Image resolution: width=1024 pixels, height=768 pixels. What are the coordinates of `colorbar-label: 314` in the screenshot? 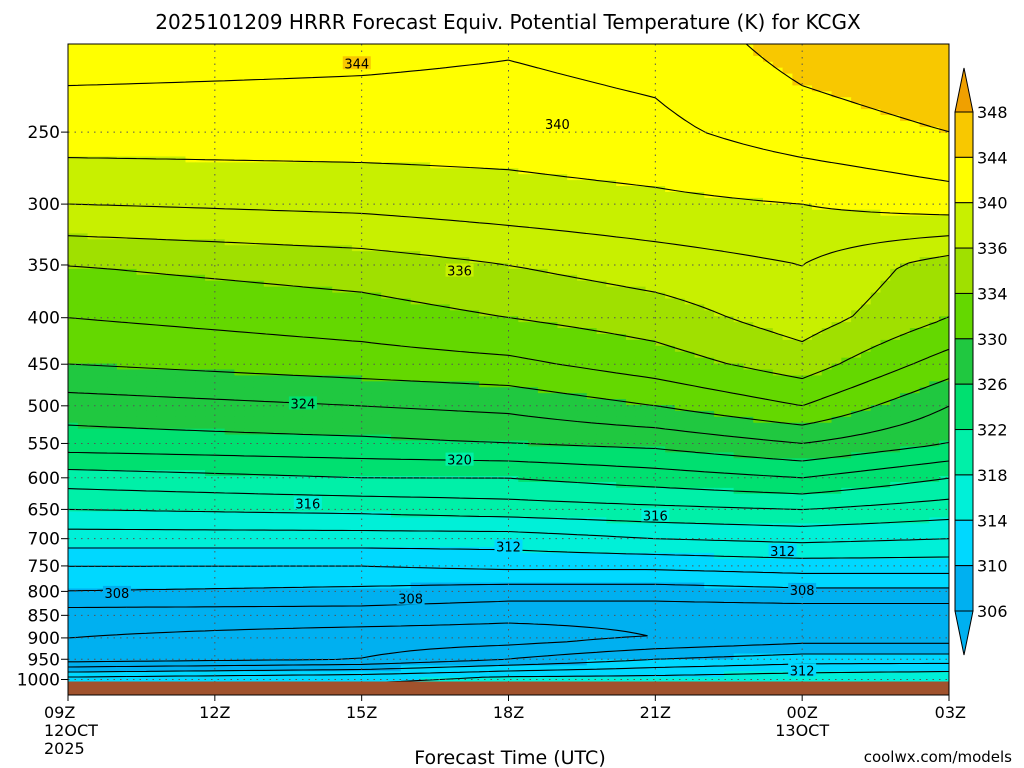 It's located at (992, 520).